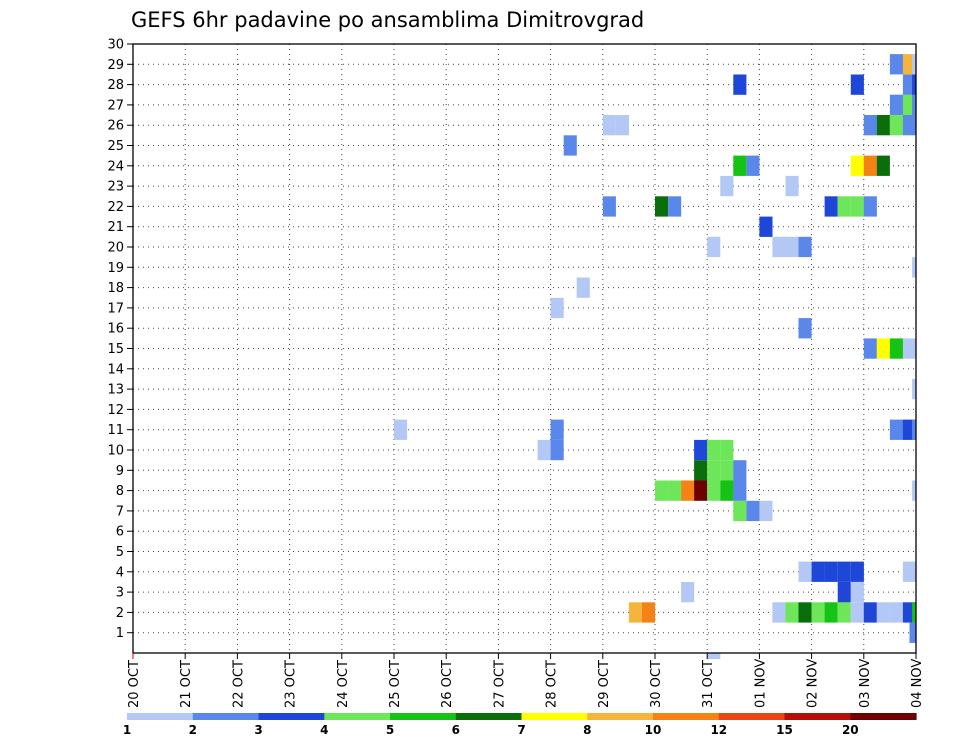  I want to click on x-tick-label: 28 OCT, so click(552, 684).